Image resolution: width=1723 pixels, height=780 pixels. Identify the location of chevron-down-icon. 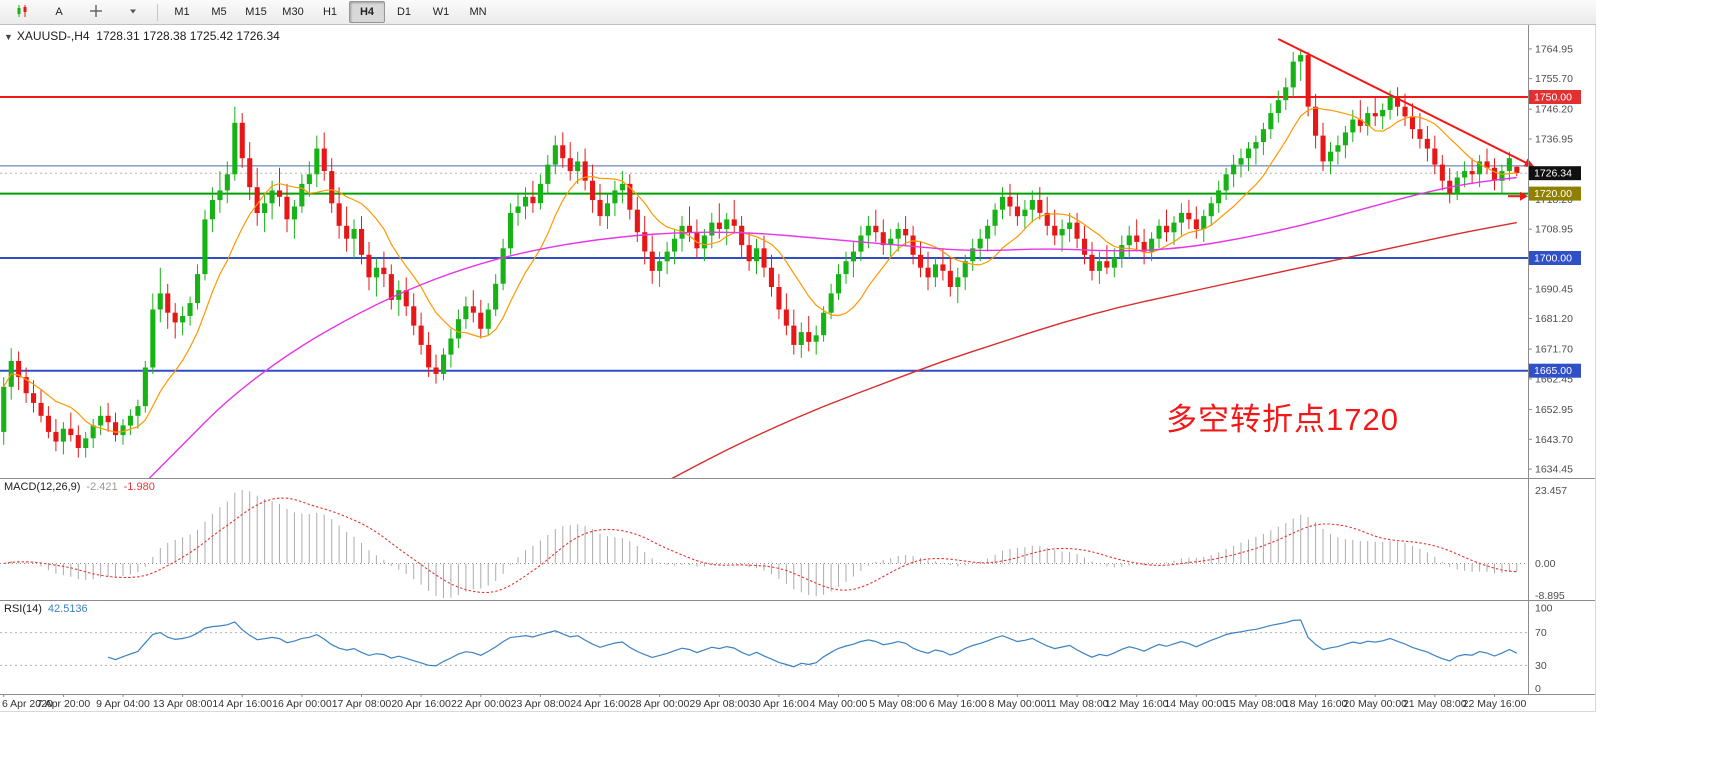
(133, 12).